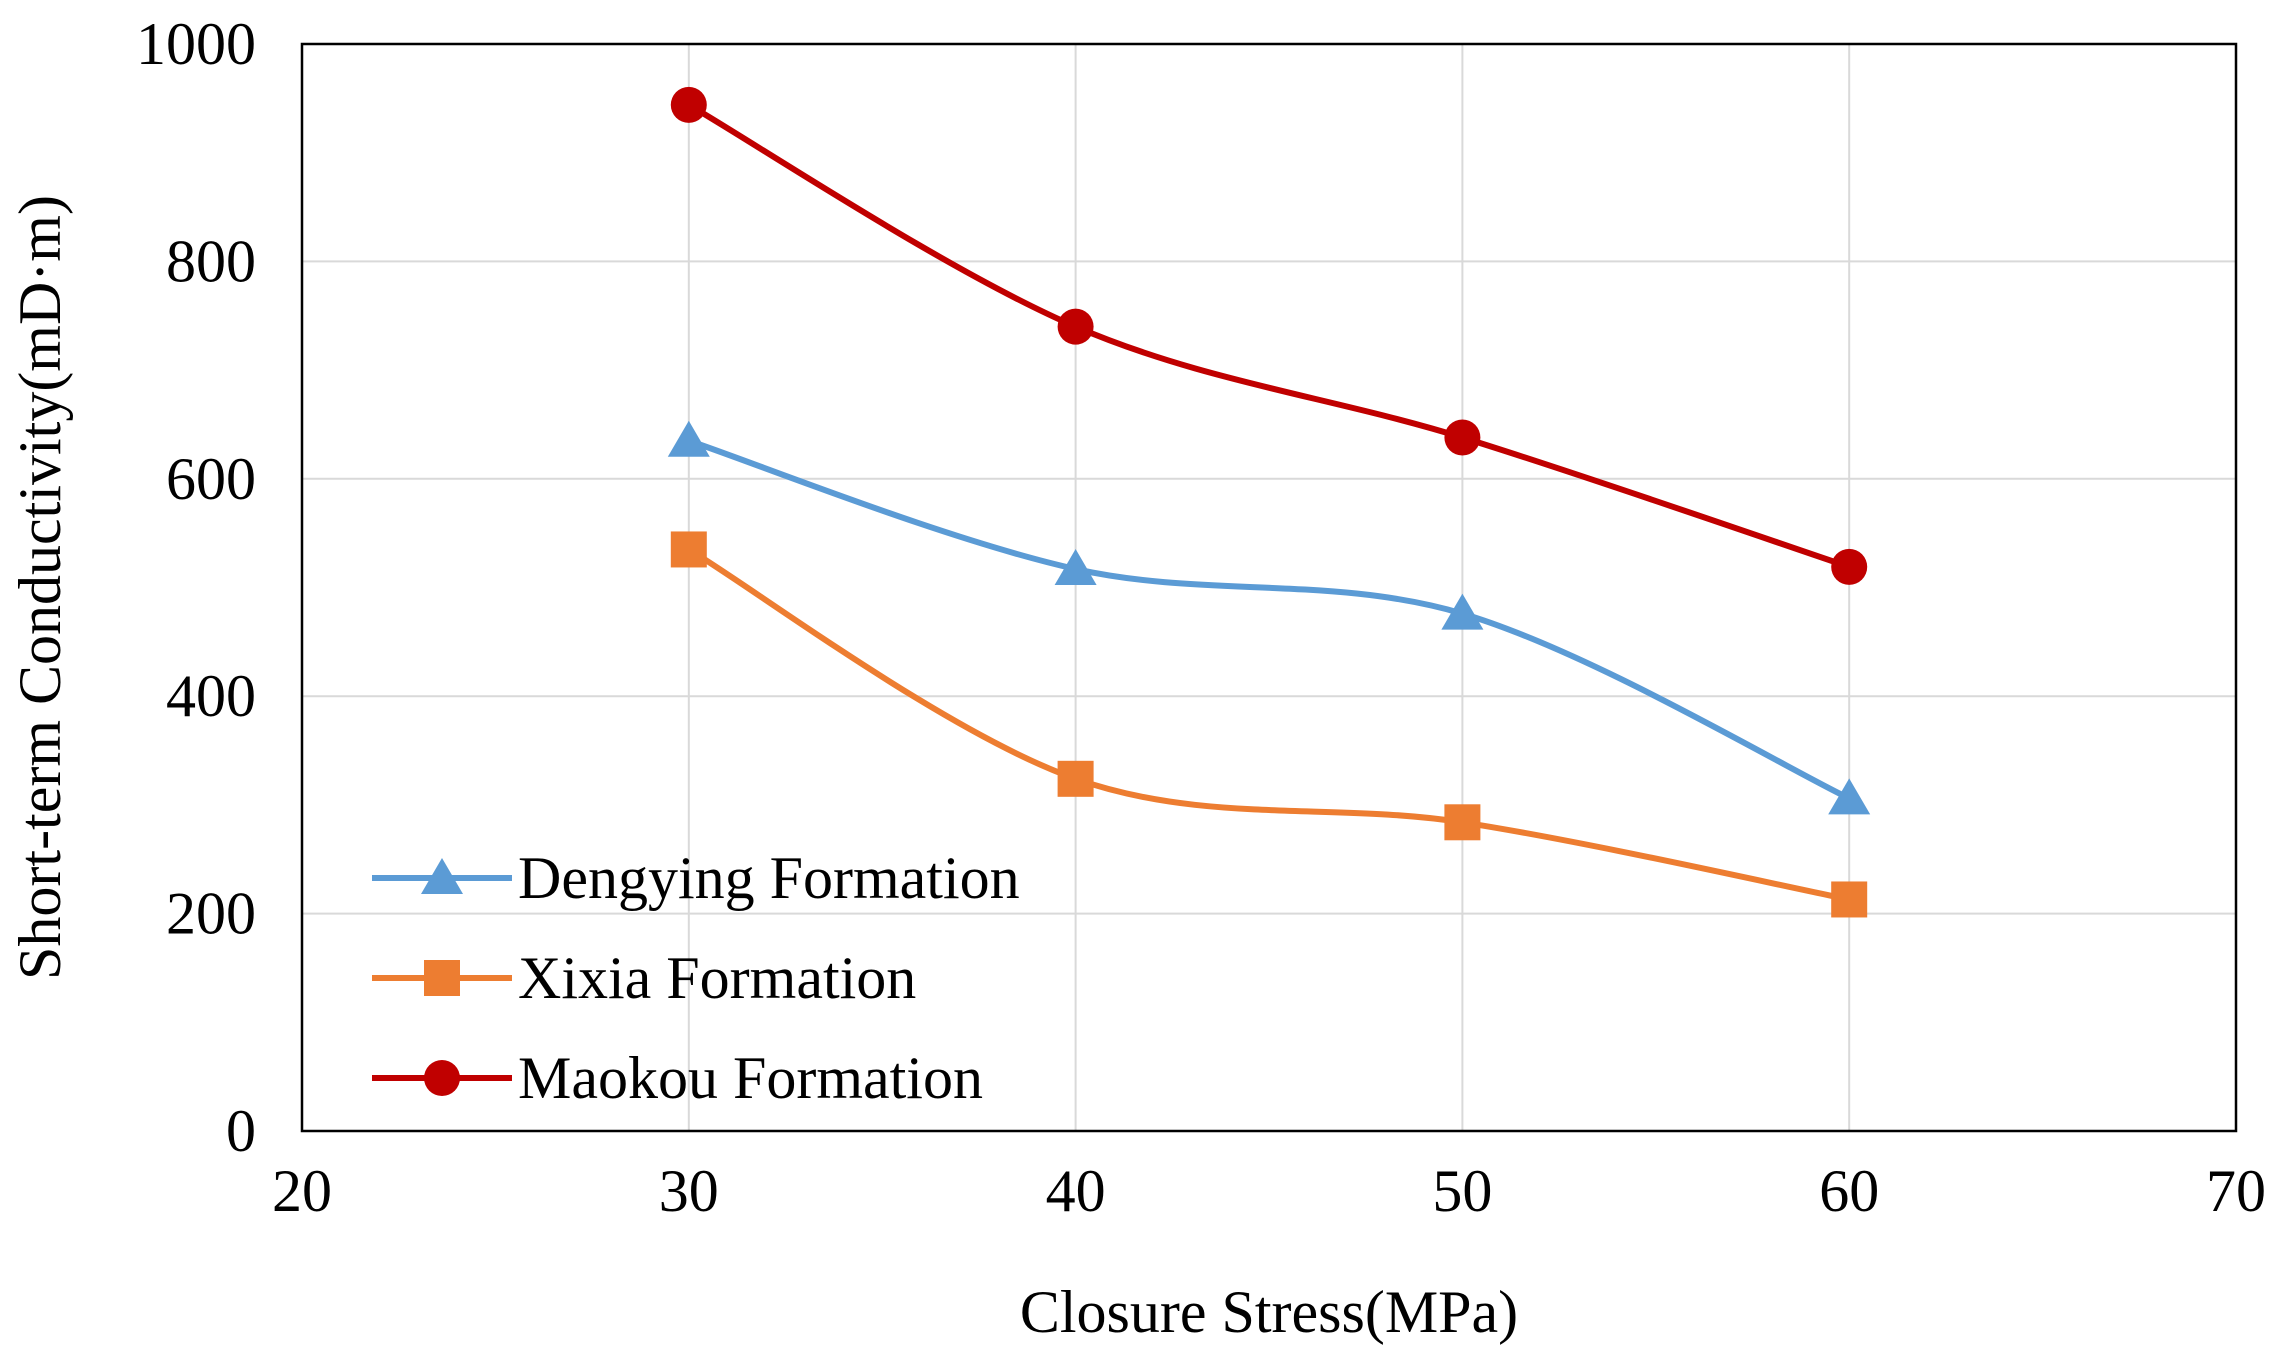 The image size is (2280, 1364). I want to click on legend-item: Maokou Formation, so click(677, 1078).